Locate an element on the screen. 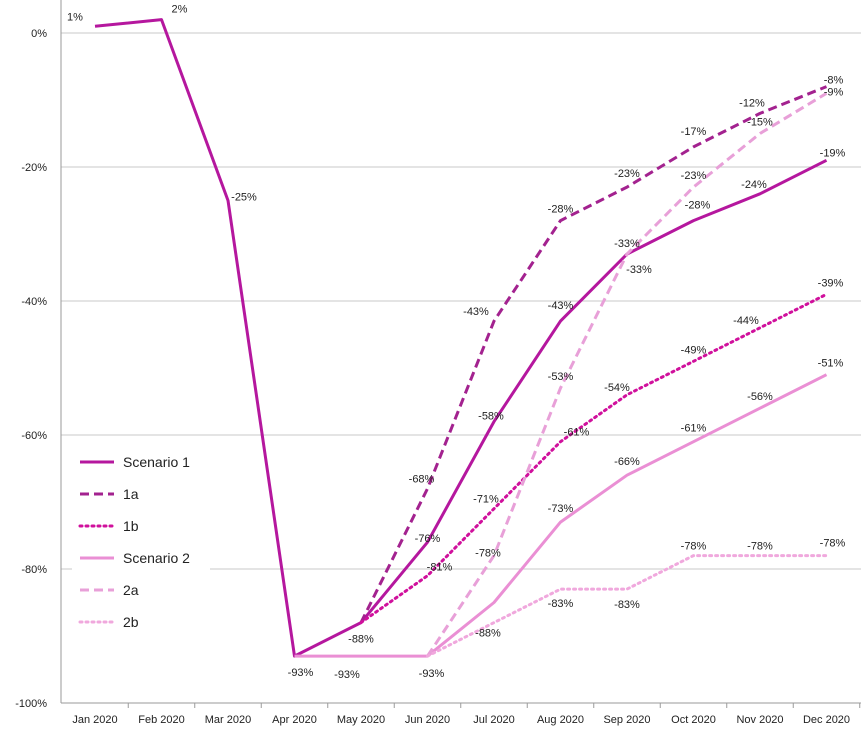 The height and width of the screenshot is (732, 861). y-tick-label: -20% is located at coordinates (34, 168).